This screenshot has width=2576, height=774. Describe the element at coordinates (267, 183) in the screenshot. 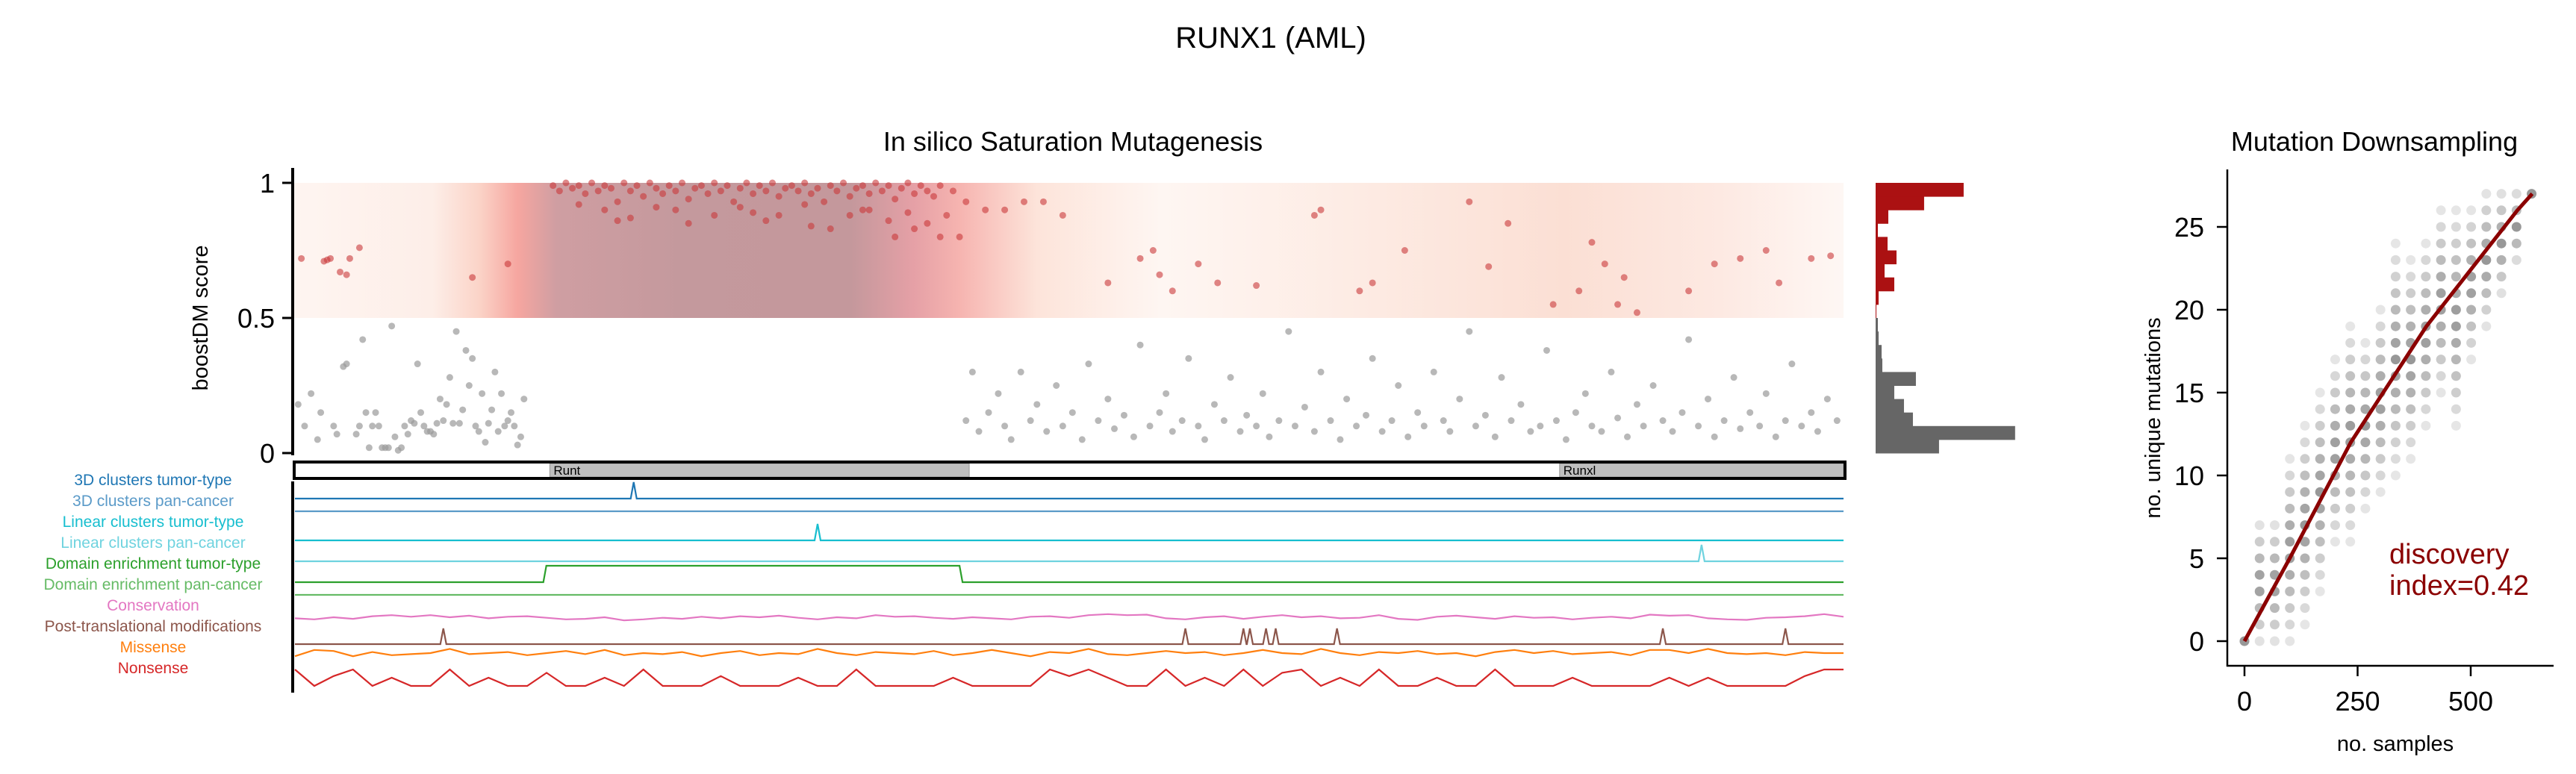

I see `y-tick-label: 1` at that location.